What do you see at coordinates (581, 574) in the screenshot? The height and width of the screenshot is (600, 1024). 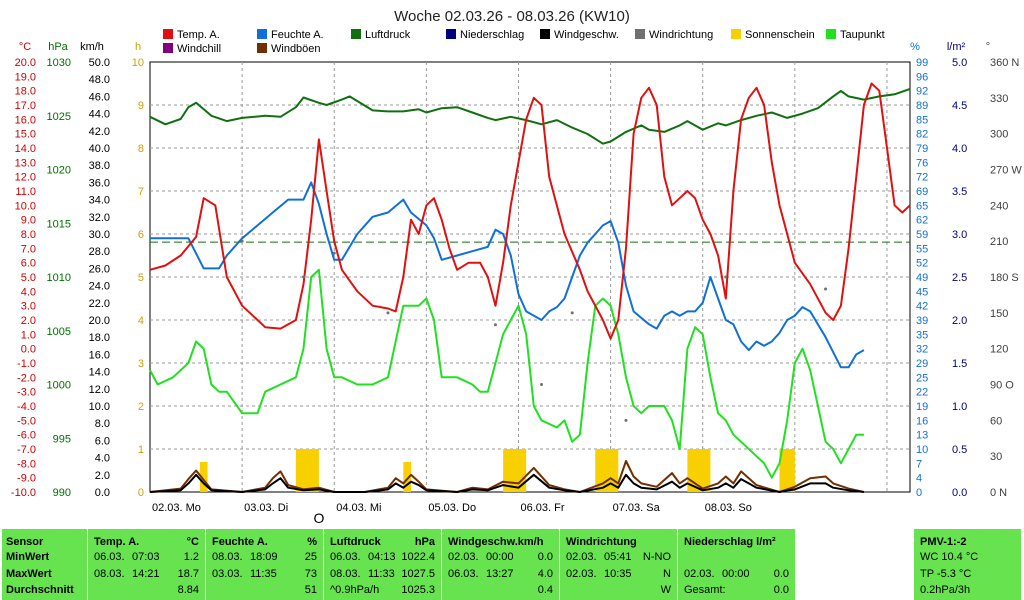 I see `stats-winddir-max-date: 02.03.` at bounding box center [581, 574].